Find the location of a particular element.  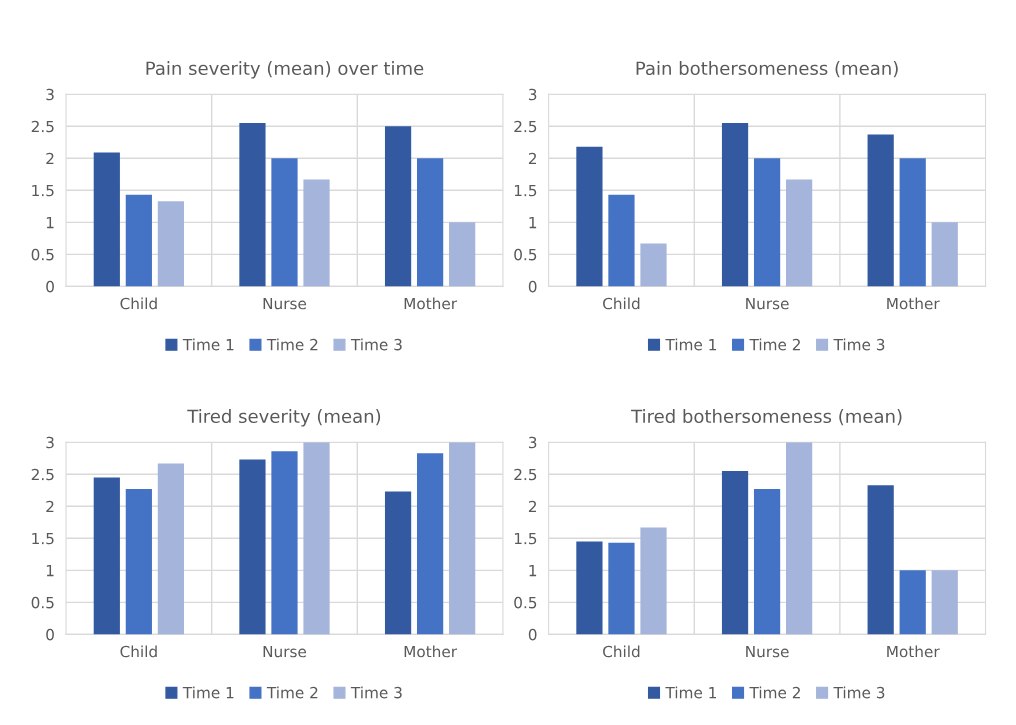

chart-title: Tired severity (mean) is located at coordinates (284, 418).